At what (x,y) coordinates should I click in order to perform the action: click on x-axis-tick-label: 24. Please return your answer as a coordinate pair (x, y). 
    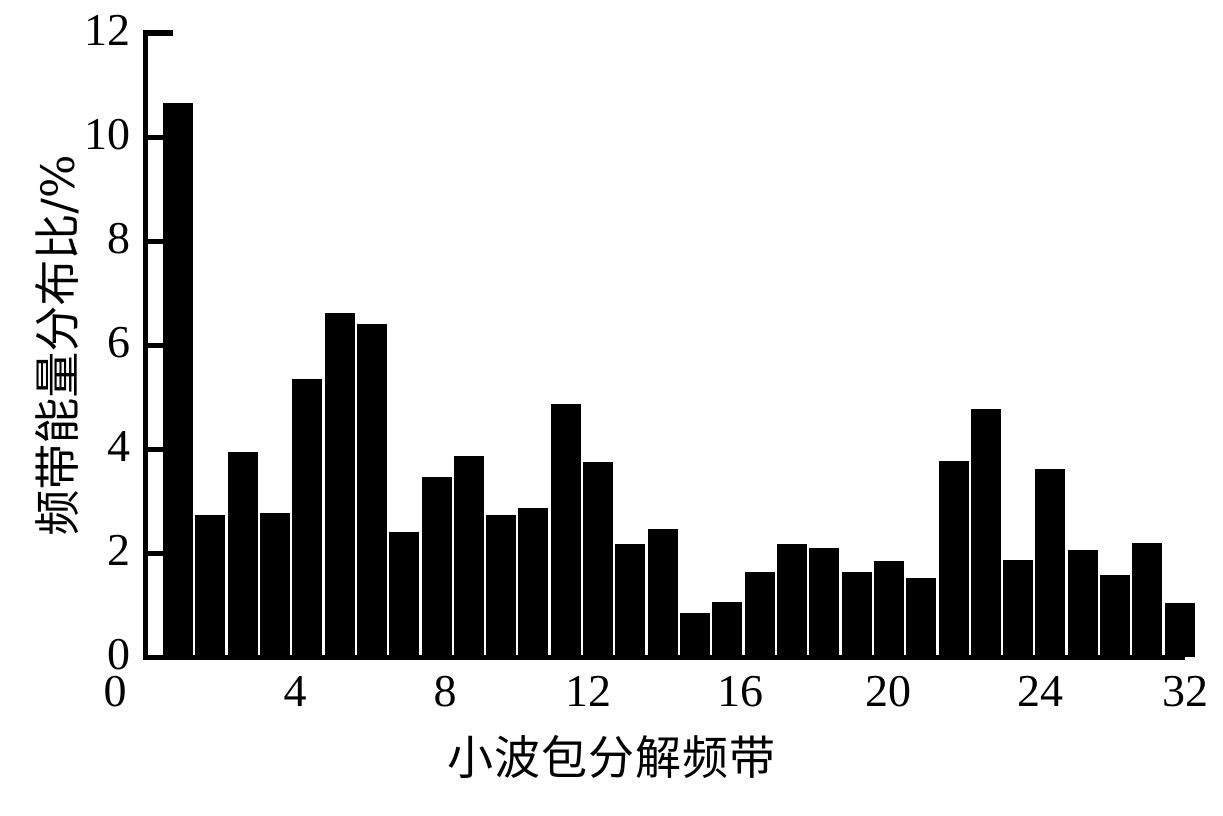
    Looking at the image, I should click on (1040, 690).